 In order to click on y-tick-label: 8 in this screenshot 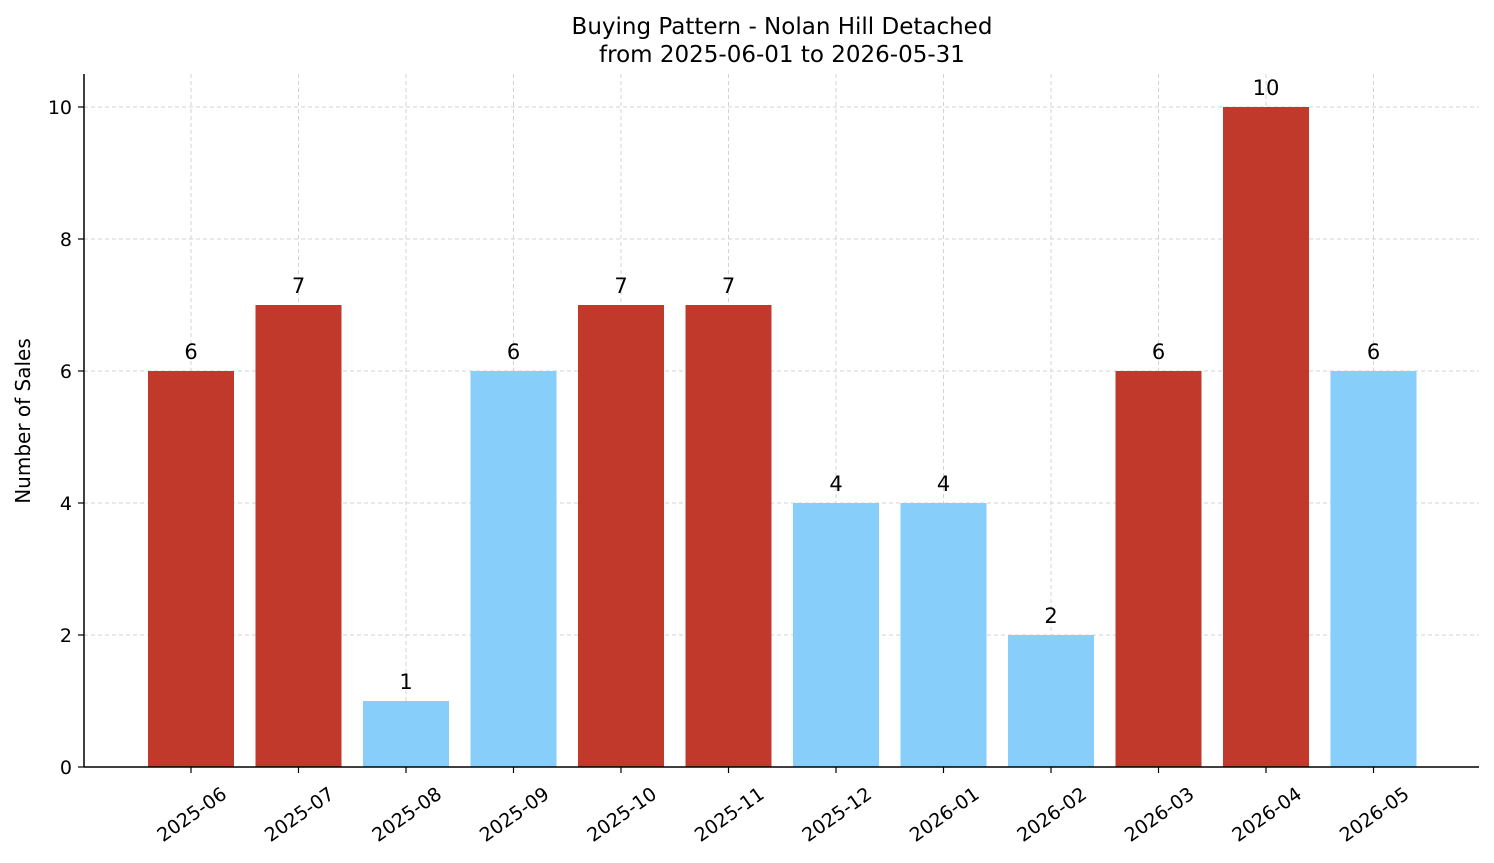, I will do `click(66, 240)`.